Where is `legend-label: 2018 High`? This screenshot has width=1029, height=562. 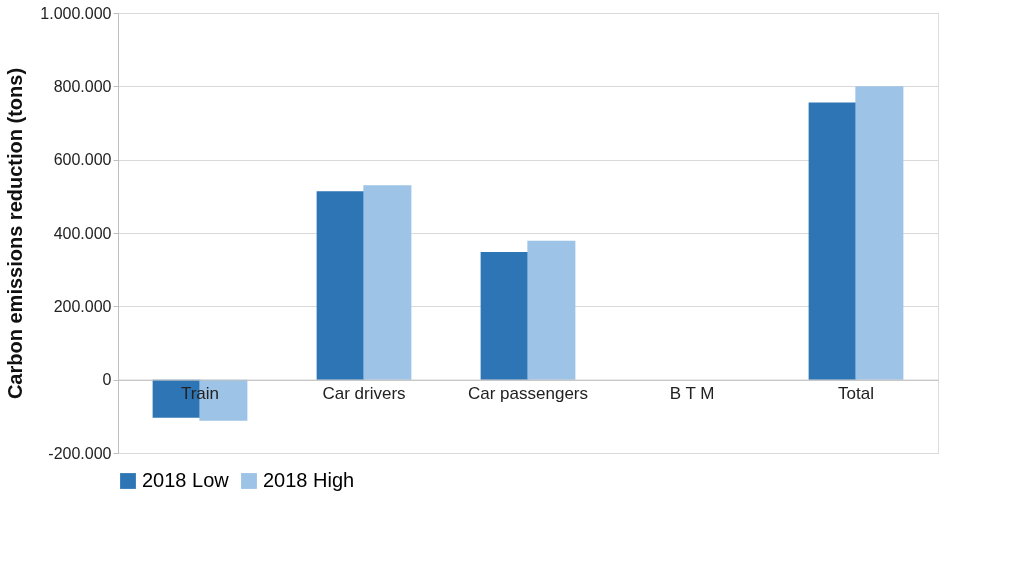
legend-label: 2018 High is located at coordinates (309, 480).